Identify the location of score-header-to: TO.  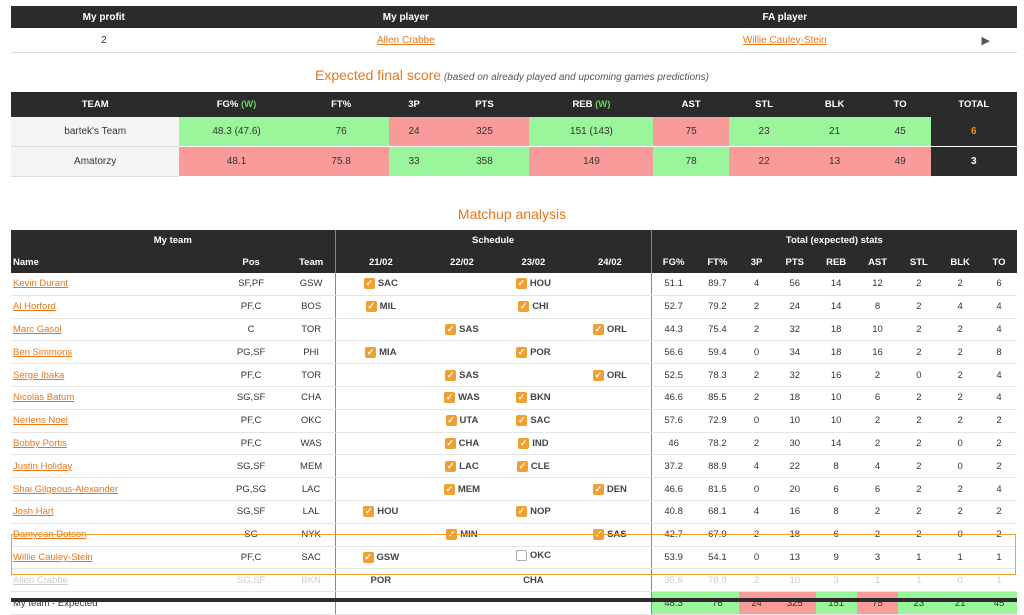
(900, 104).